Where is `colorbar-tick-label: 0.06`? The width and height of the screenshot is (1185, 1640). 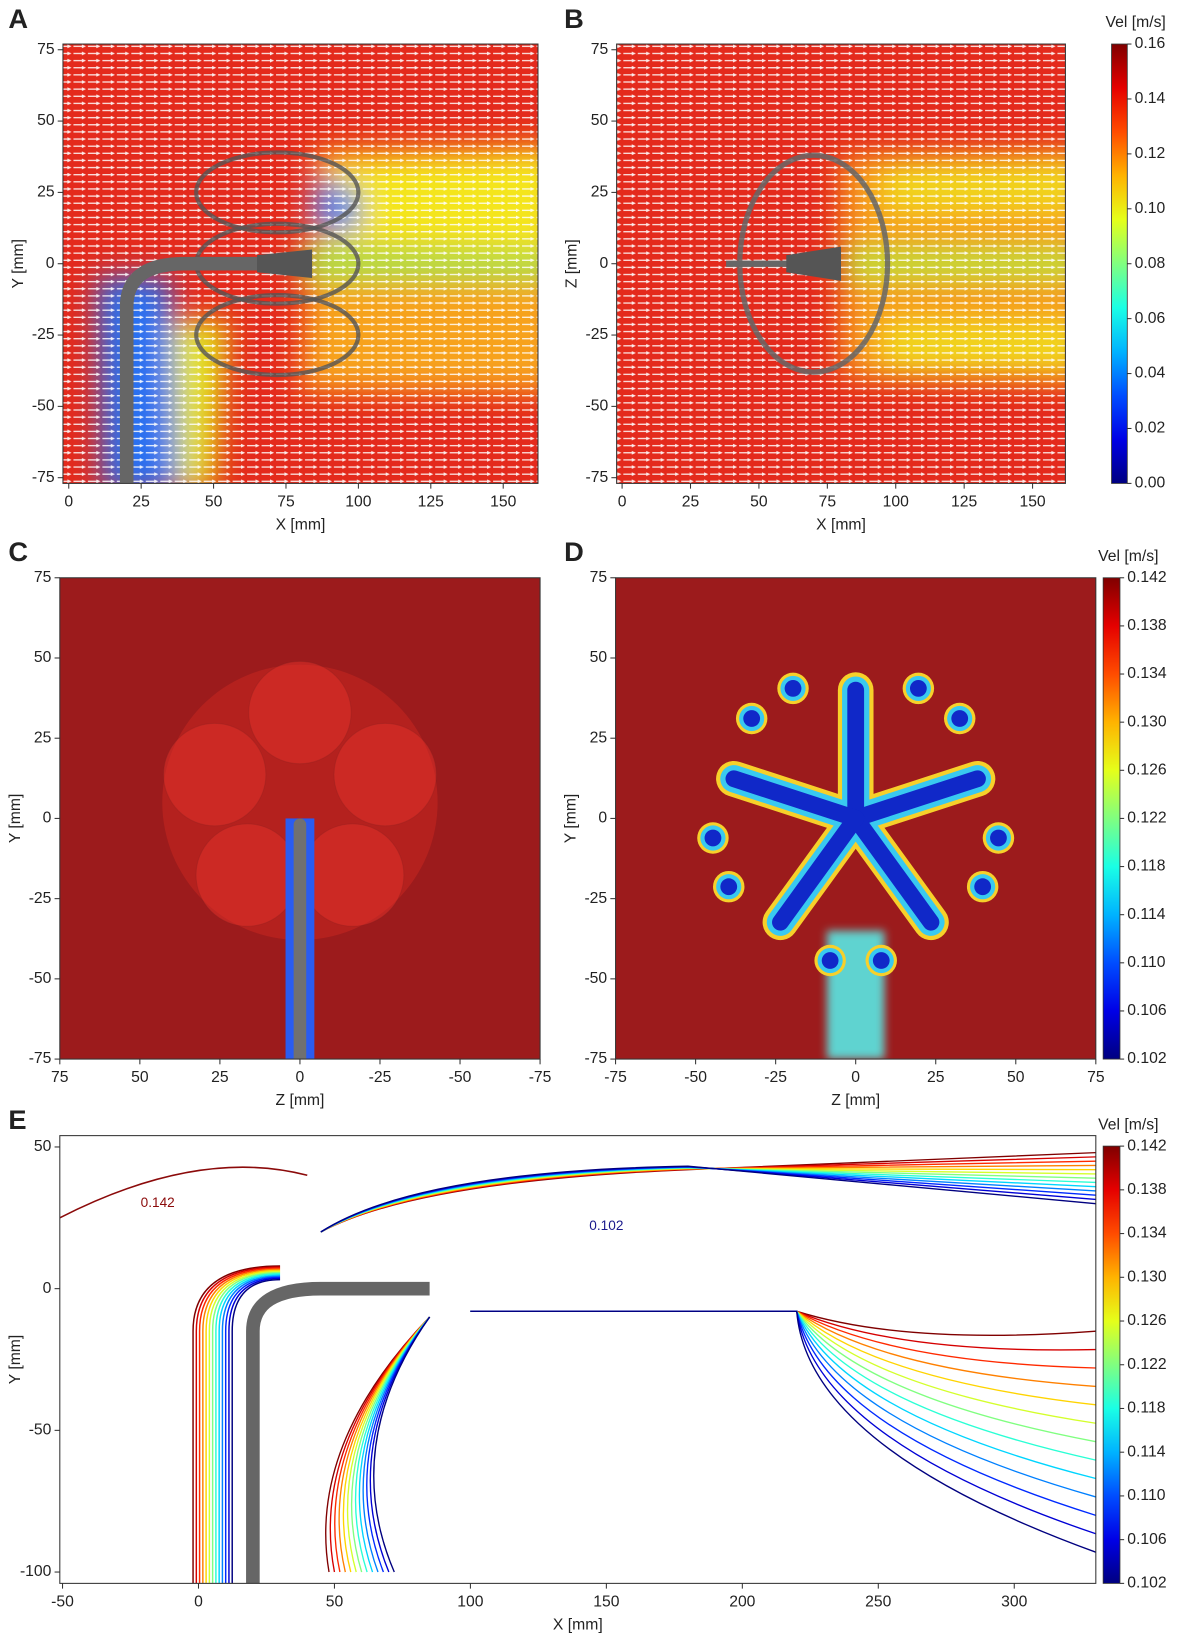
colorbar-tick-label: 0.06 is located at coordinates (1150, 318).